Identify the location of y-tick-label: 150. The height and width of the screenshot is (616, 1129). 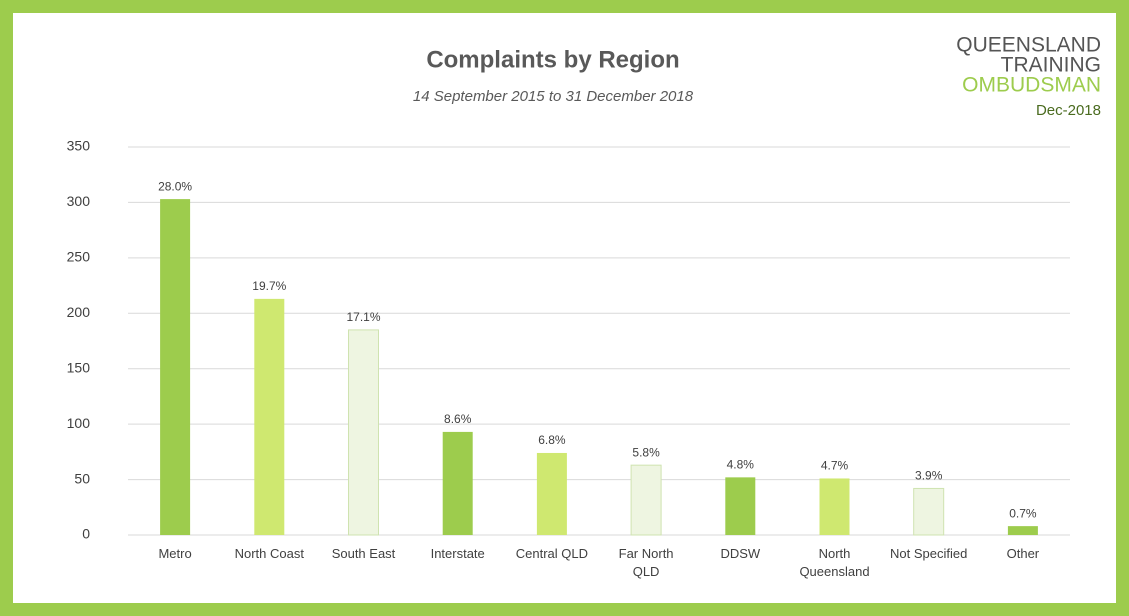
(79, 367).